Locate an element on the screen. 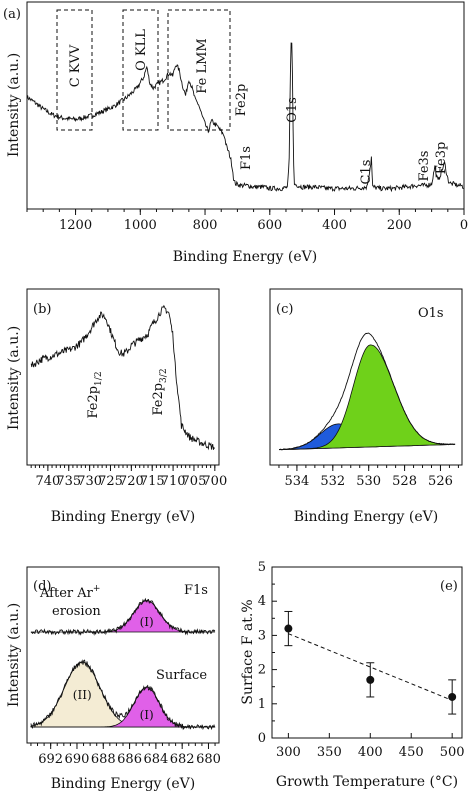  panel-label-d: (d) is located at coordinates (42, 586).